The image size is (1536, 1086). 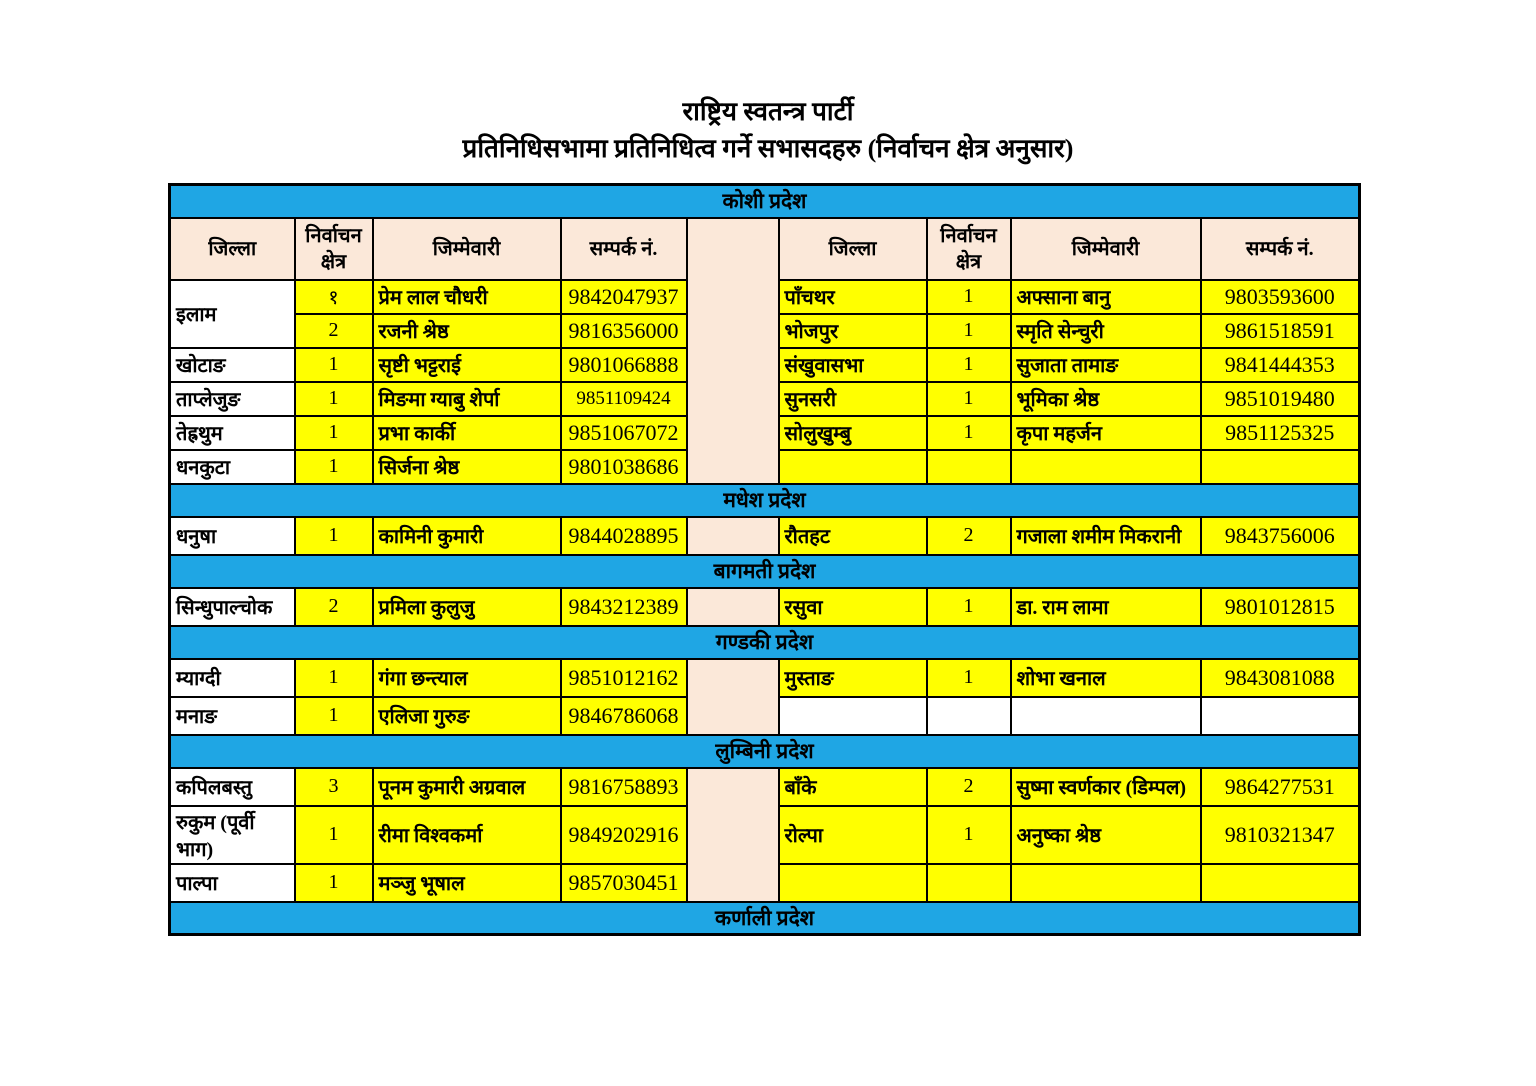 What do you see at coordinates (1105, 398) in the screenshot?
I see `member-name-cell: भूमिका श्रेष्ठ` at bounding box center [1105, 398].